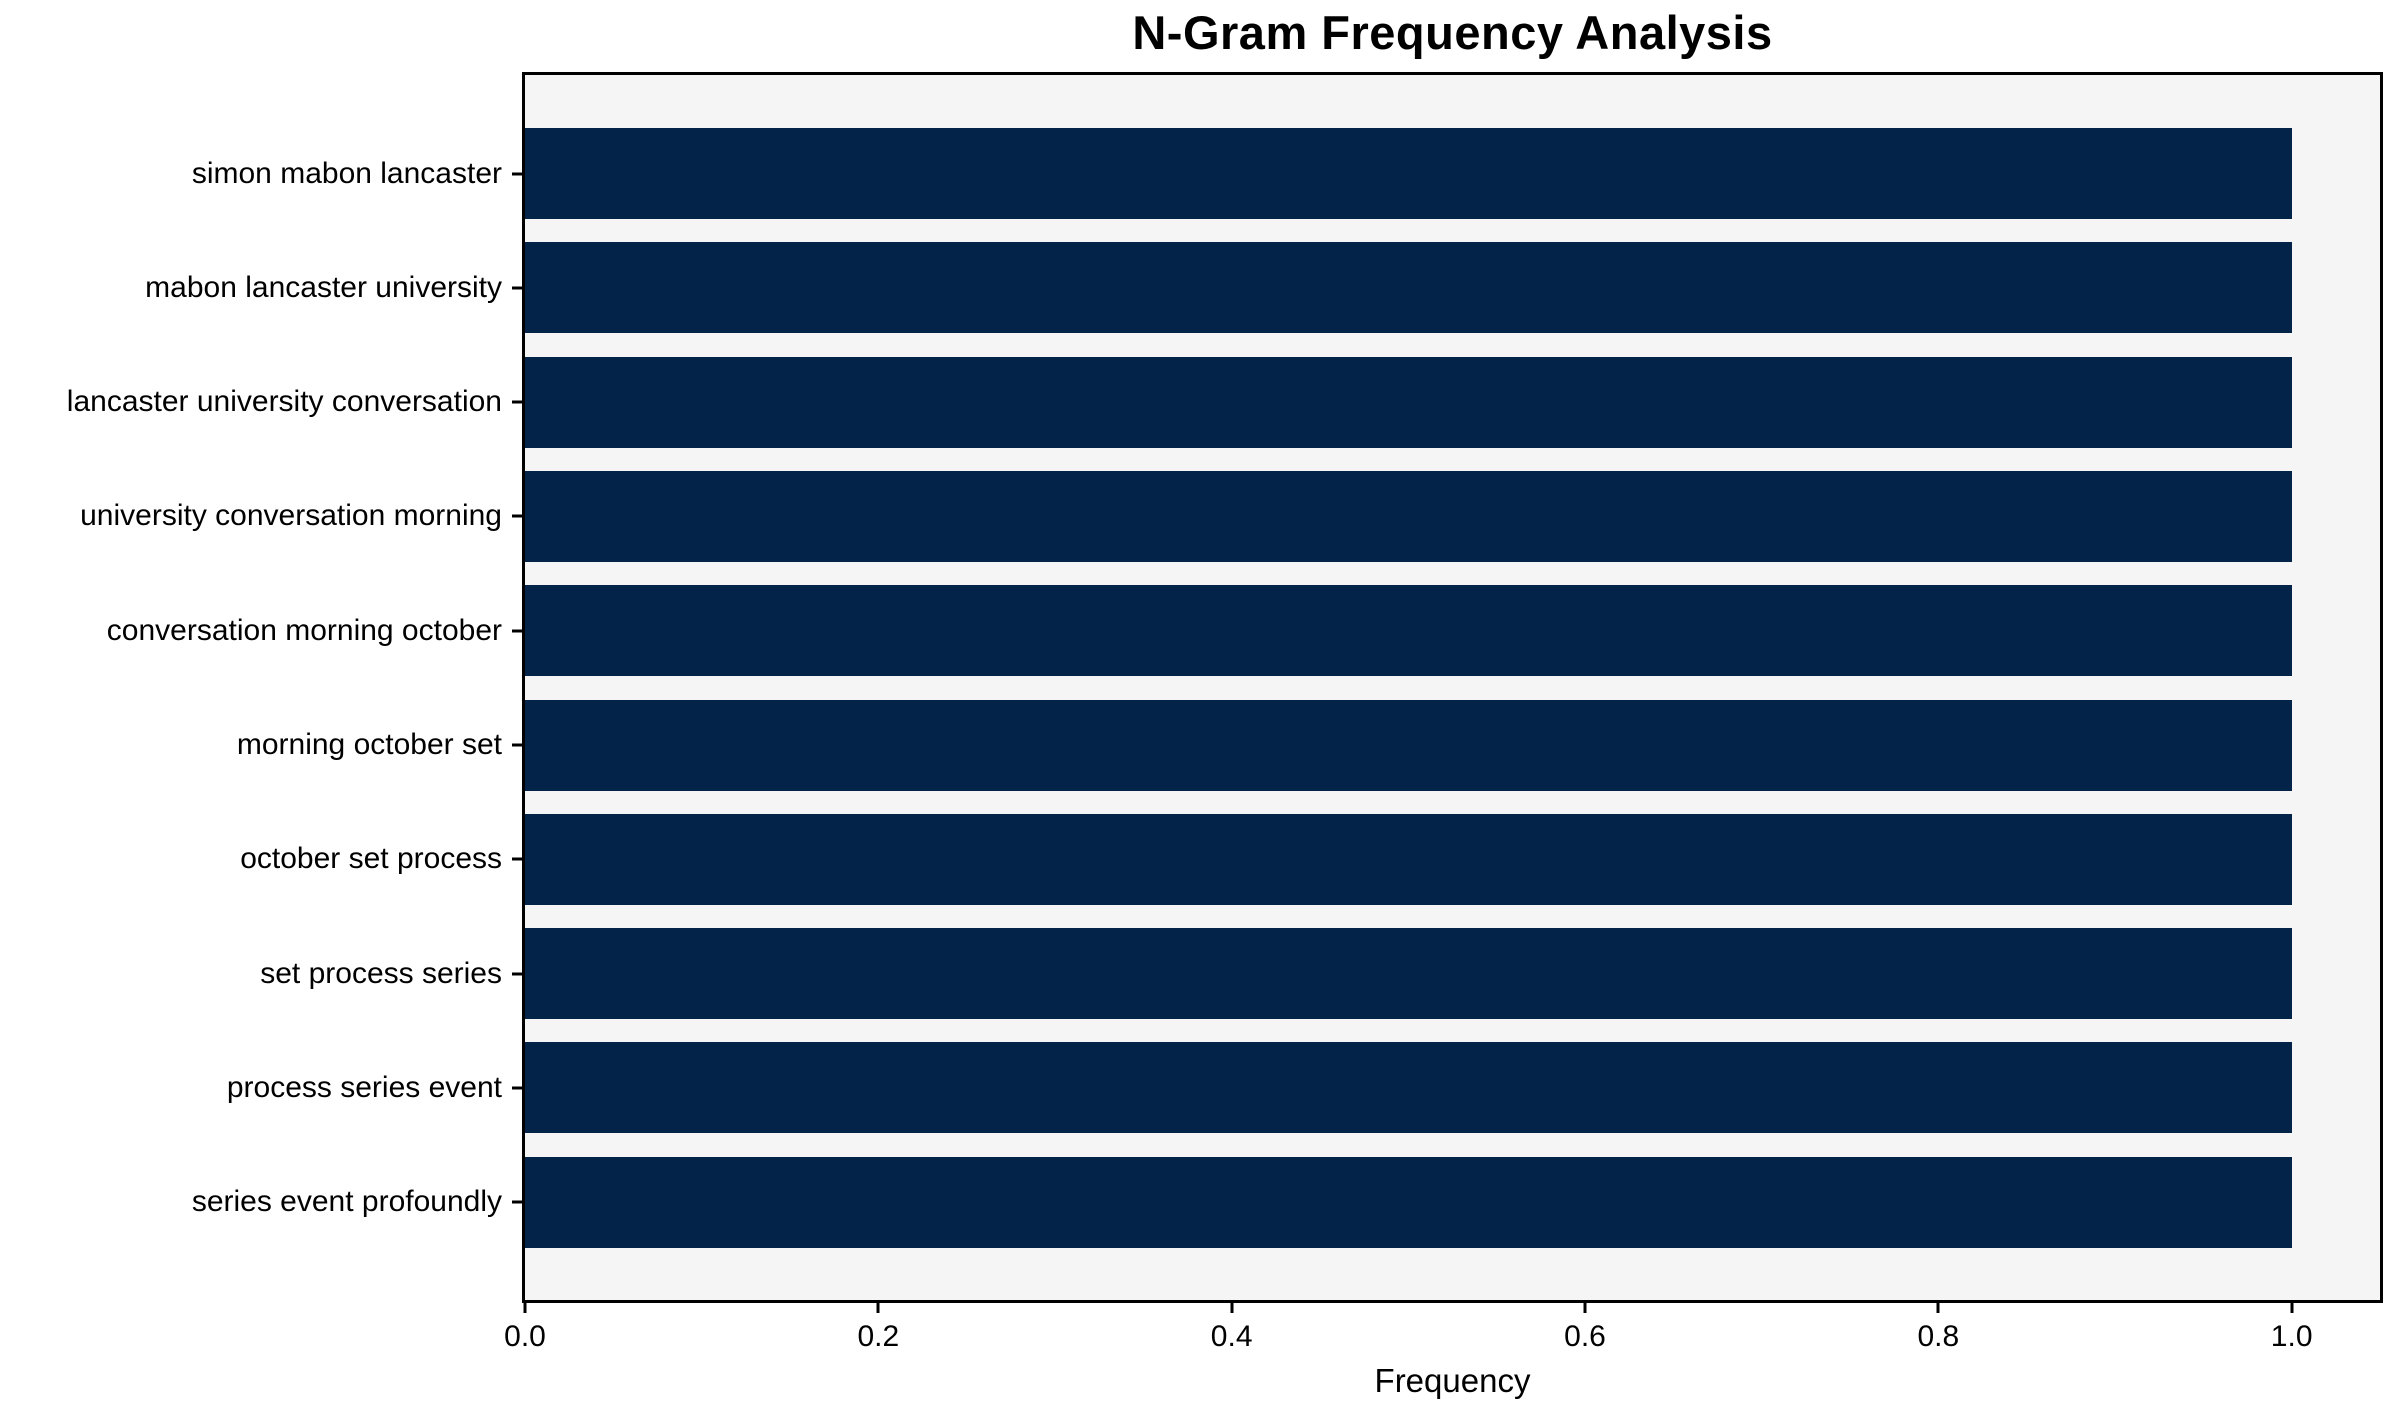  Describe the element at coordinates (381, 973) in the screenshot. I see `y-tick-label: set process series` at that location.